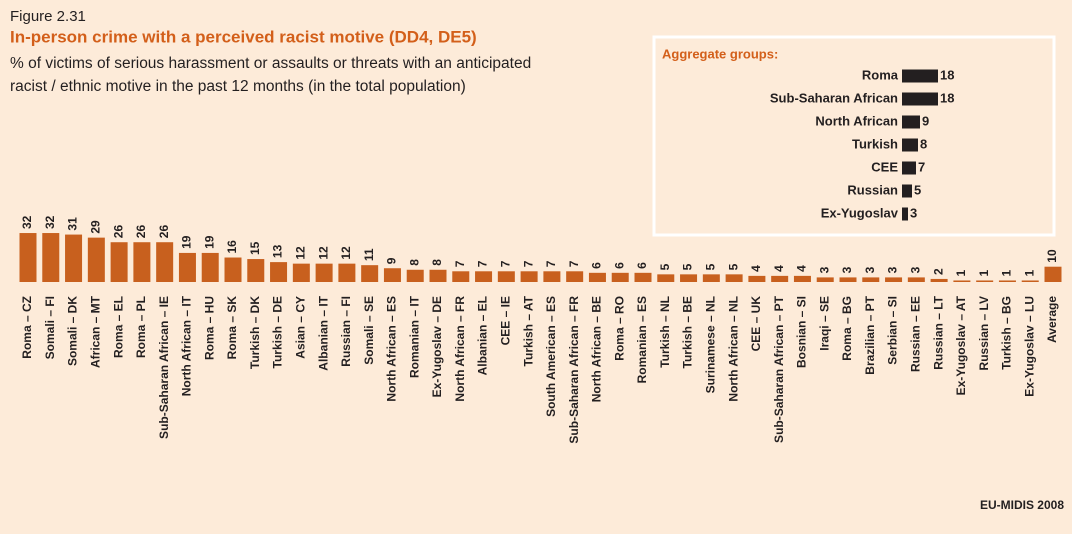 The height and width of the screenshot is (534, 1072). What do you see at coordinates (209, 328) in the screenshot?
I see `x-tick-label: Roma – HU` at bounding box center [209, 328].